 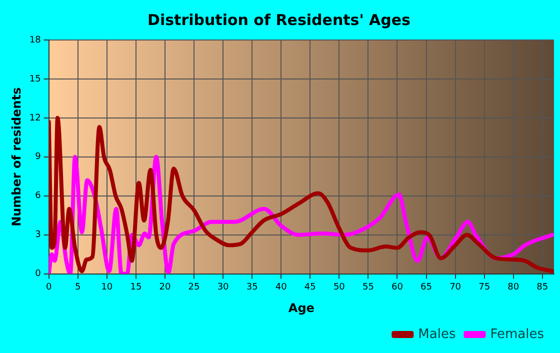 What do you see at coordinates (252, 287) in the screenshot?
I see `x-tick-label: 35` at bounding box center [252, 287].